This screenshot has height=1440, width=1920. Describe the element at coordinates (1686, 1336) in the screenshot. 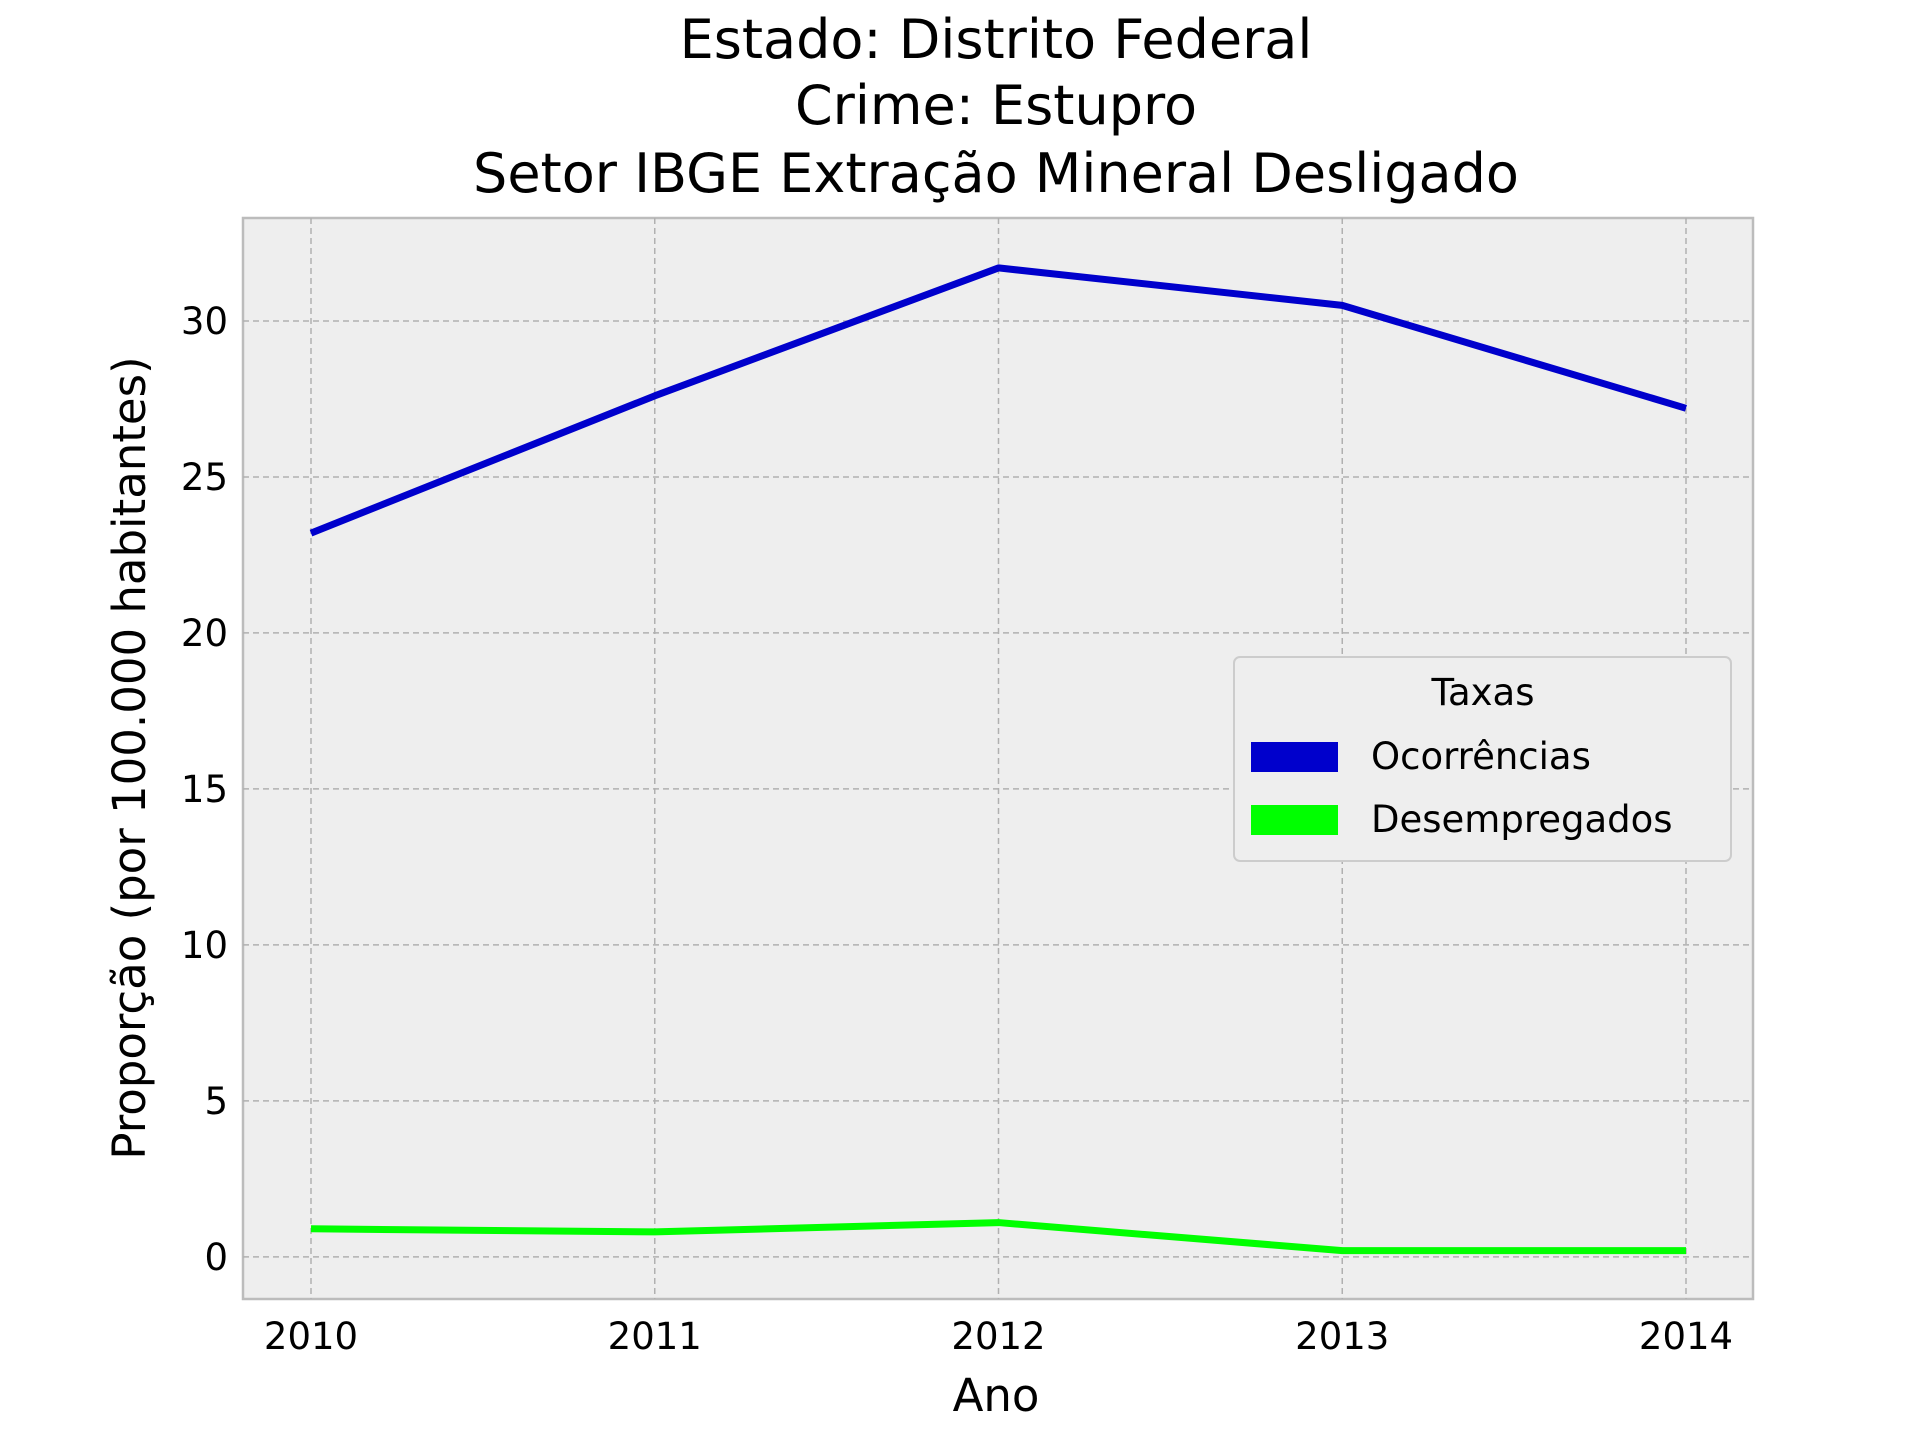

I see `x-tick-label-2014: 2014` at that location.